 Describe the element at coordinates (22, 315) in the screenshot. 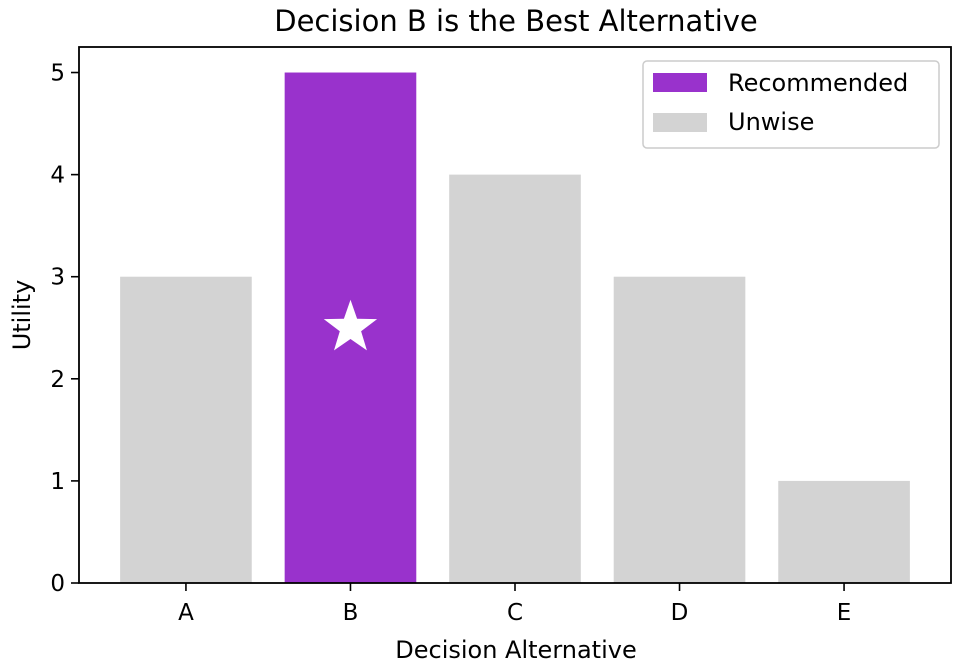

I see `y-axis-label: Utility` at that location.